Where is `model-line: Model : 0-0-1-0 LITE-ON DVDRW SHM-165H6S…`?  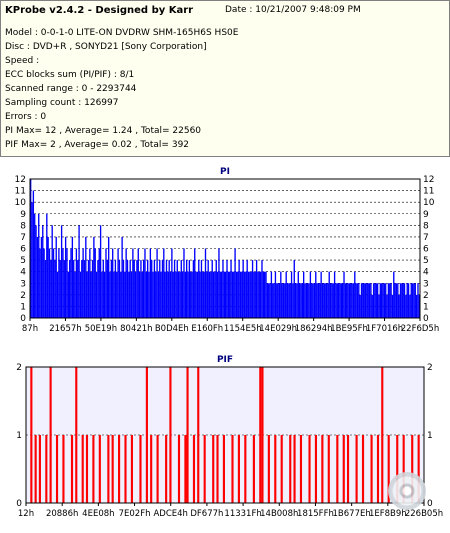 model-line: Model : 0-0-1-0 LITE-ON DVDRW SHM-165H6S… is located at coordinates (122, 33).